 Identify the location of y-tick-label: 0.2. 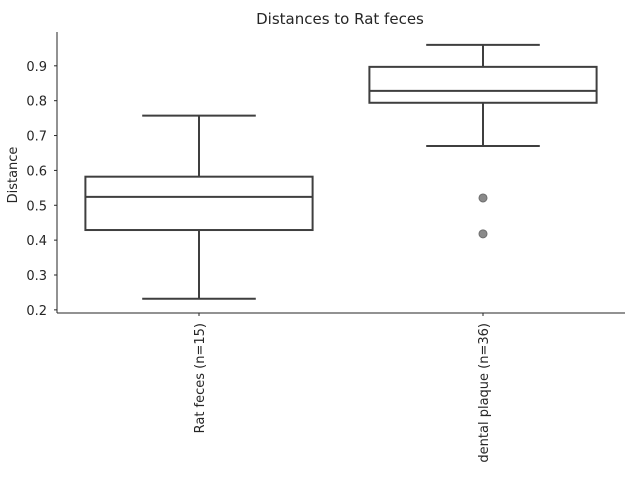
(36, 311).